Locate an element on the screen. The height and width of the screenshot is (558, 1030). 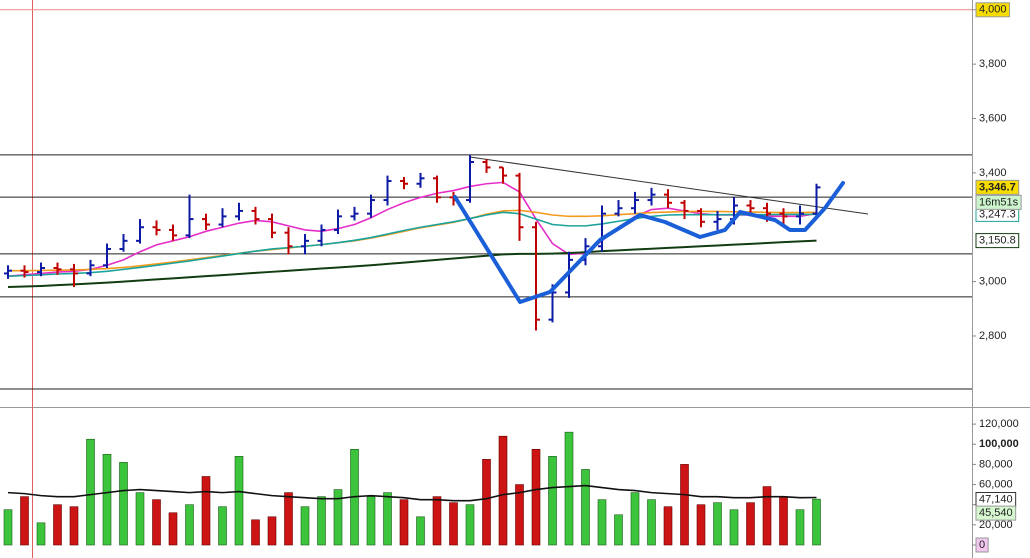
countdown-label: 16m51s is located at coordinates (999, 202).